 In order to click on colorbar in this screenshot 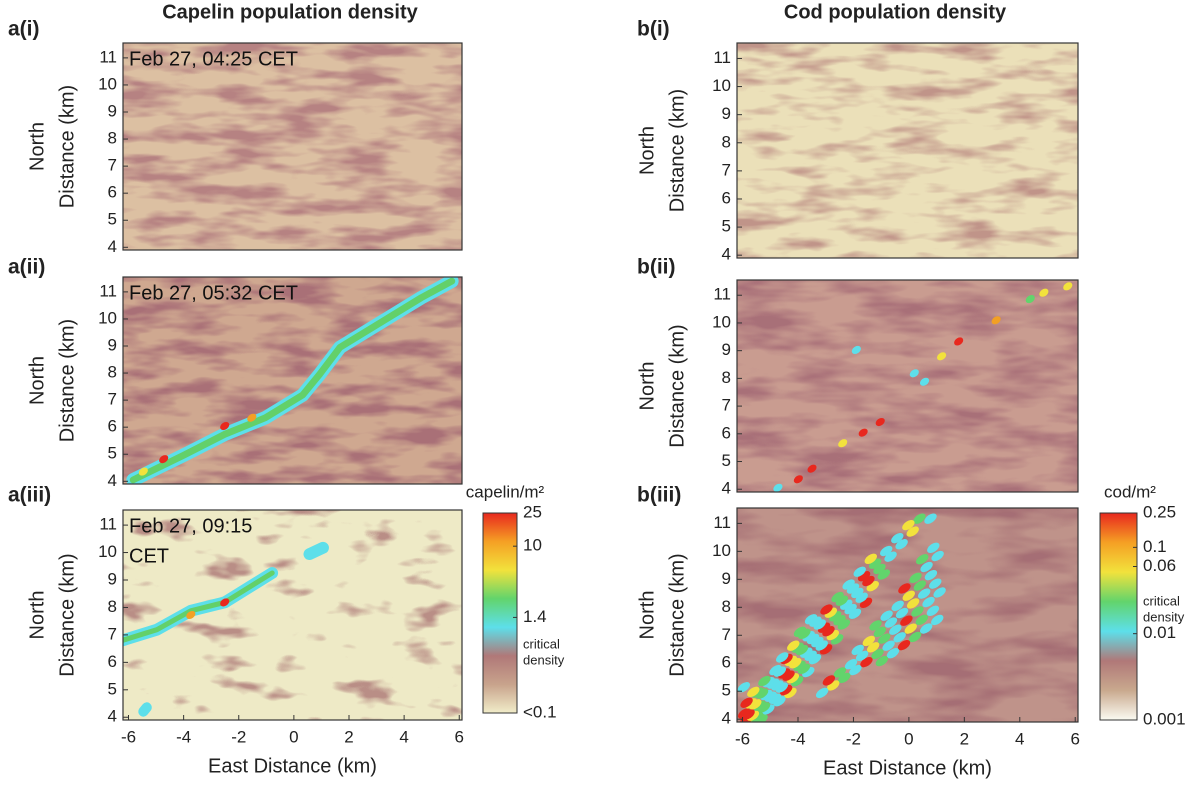, I will do `click(1118, 616)`.